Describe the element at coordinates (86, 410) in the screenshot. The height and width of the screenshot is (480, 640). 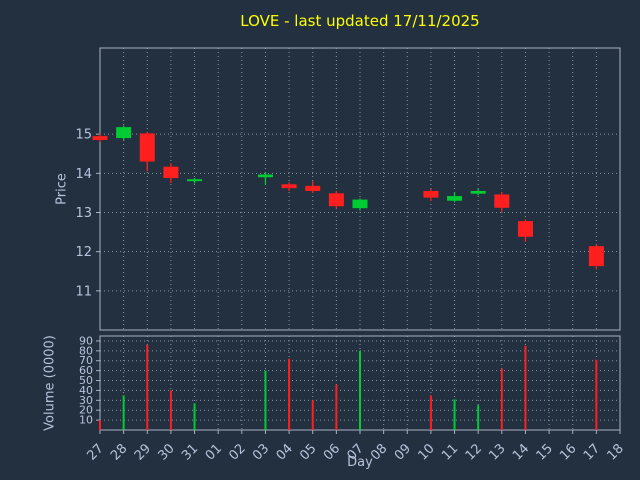
I see `volume-tick-label: 20` at that location.